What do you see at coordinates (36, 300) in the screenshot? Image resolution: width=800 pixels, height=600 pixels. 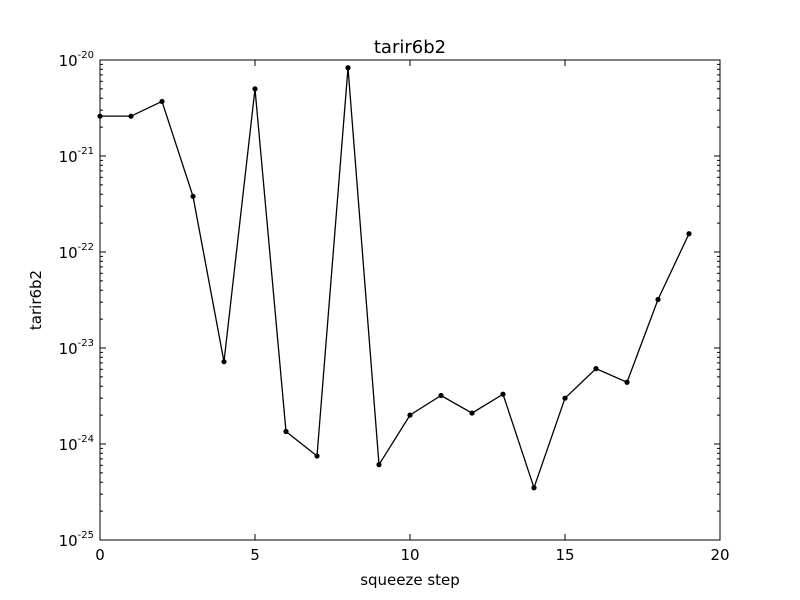 I see `y-axis-label: tarir6b2` at bounding box center [36, 300].